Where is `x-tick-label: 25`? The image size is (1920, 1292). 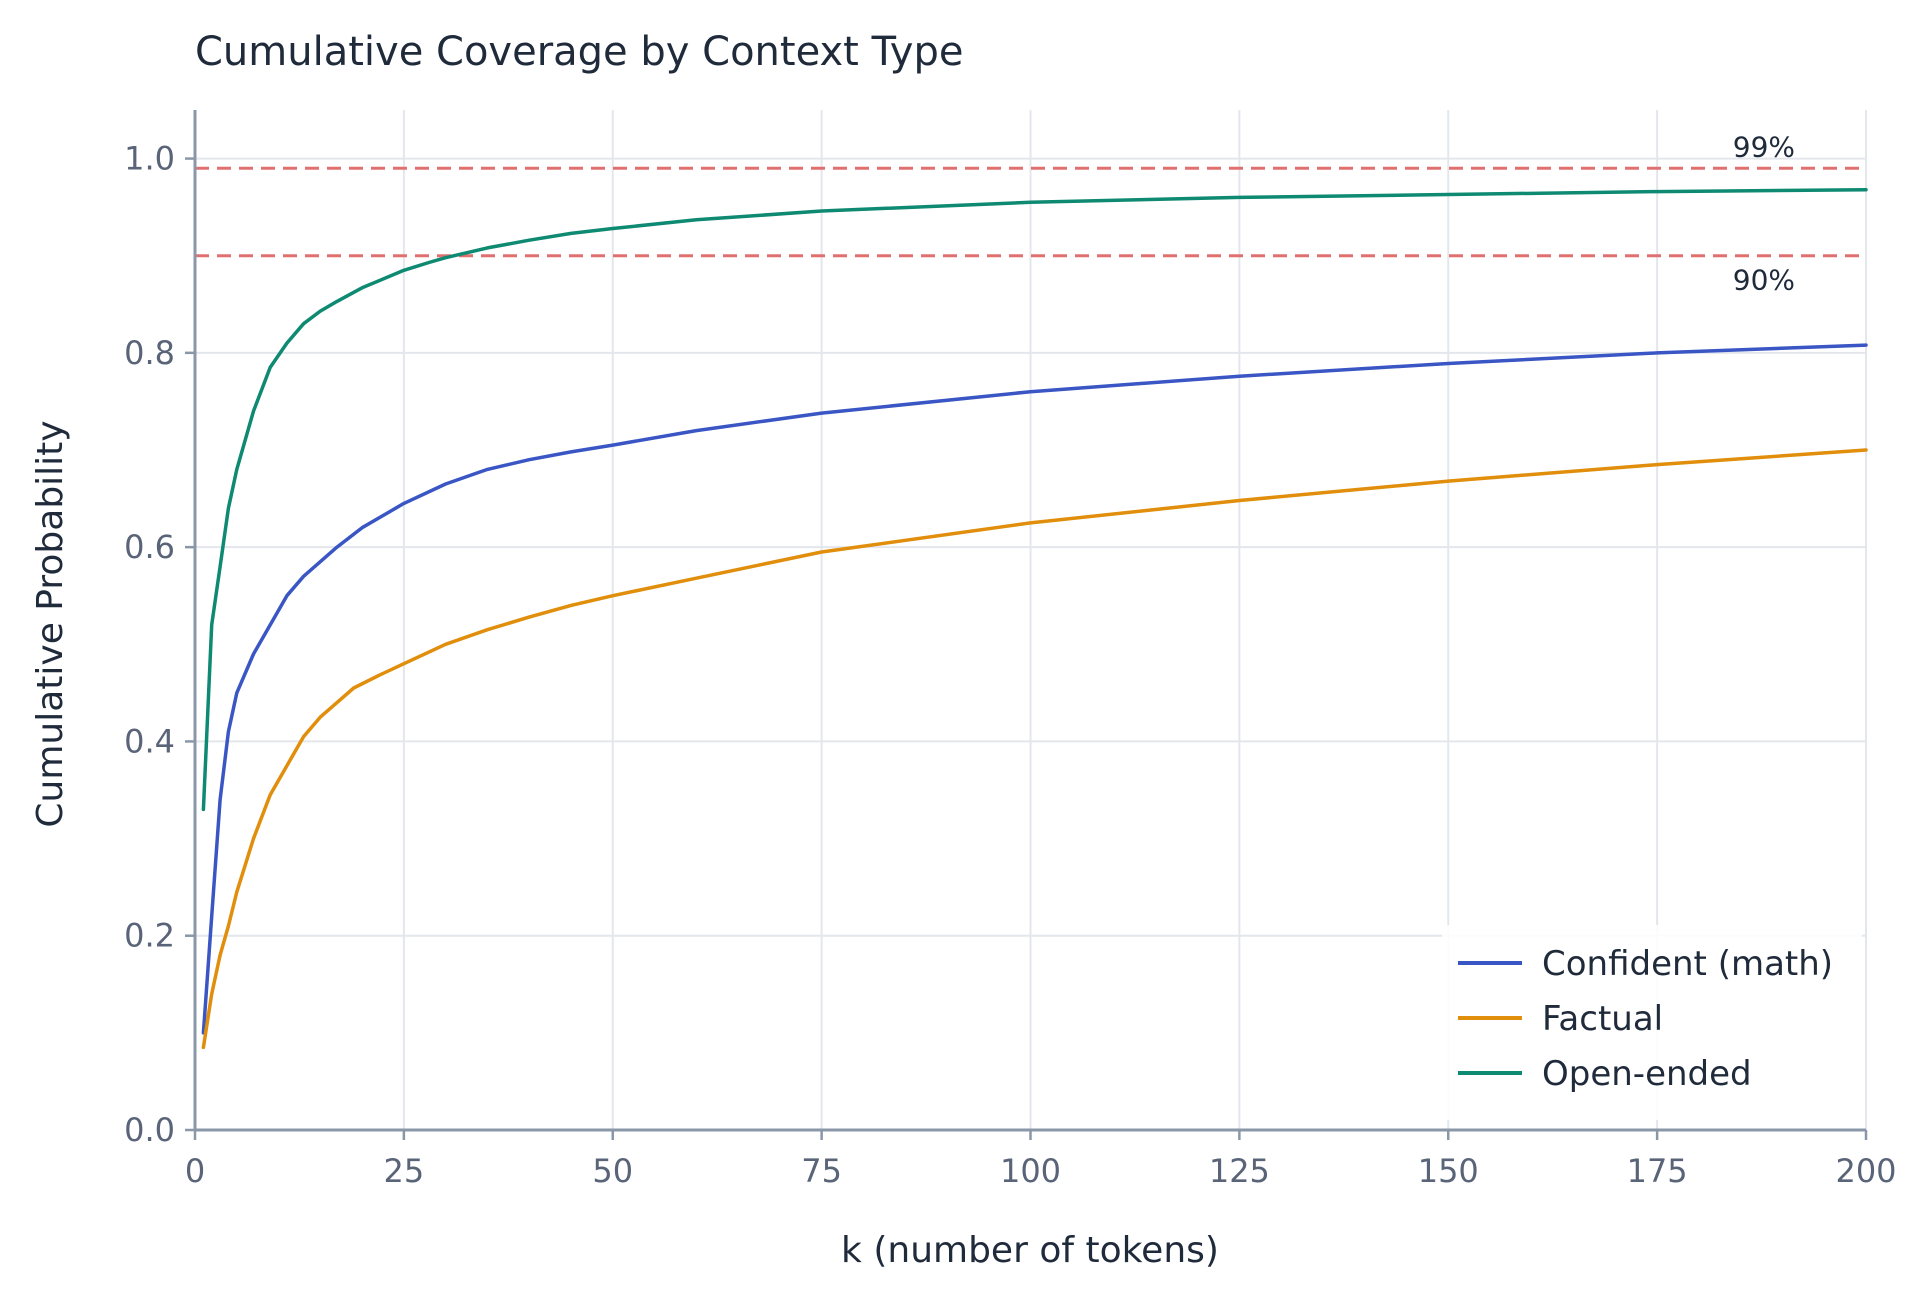 x-tick-label: 25 is located at coordinates (404, 1171).